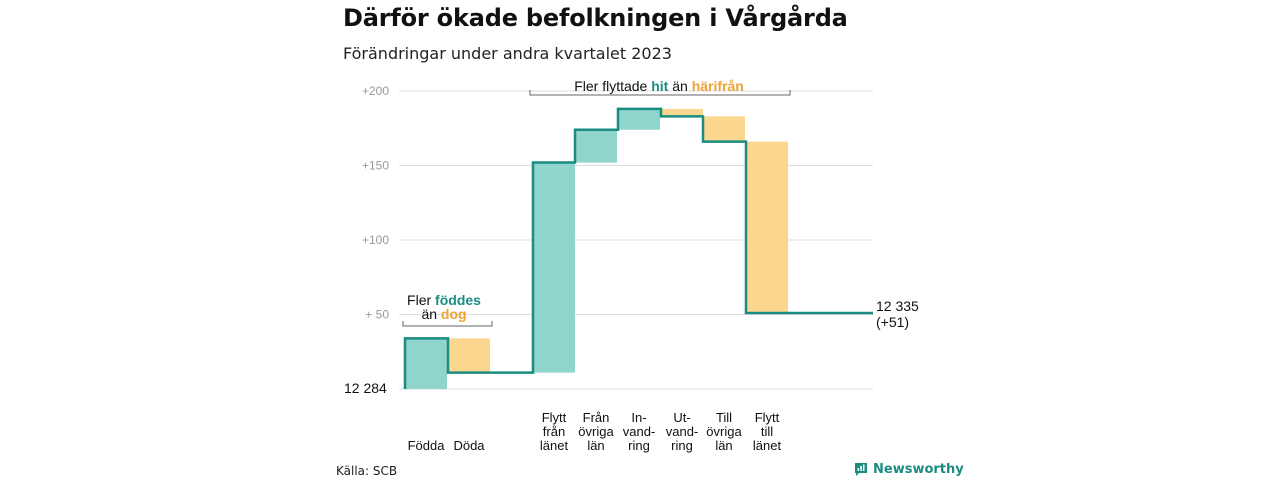 Image resolution: width=1280 pixels, height=480 pixels. I want to click on bar-chart-logo-icon, so click(861, 469).